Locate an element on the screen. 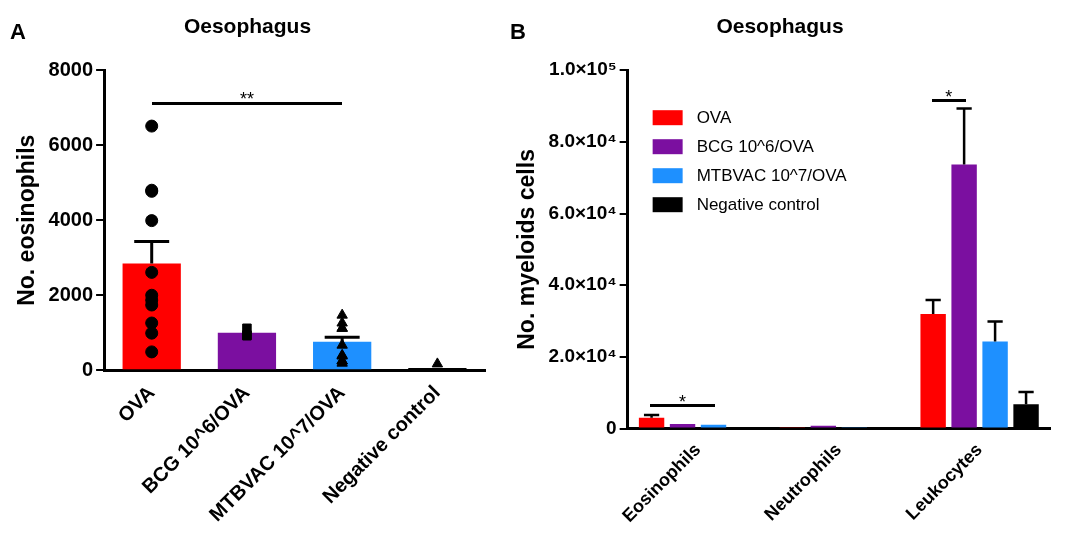 The image size is (1065, 535). y-tick-label: 6.0×10⁴ is located at coordinates (582, 212).